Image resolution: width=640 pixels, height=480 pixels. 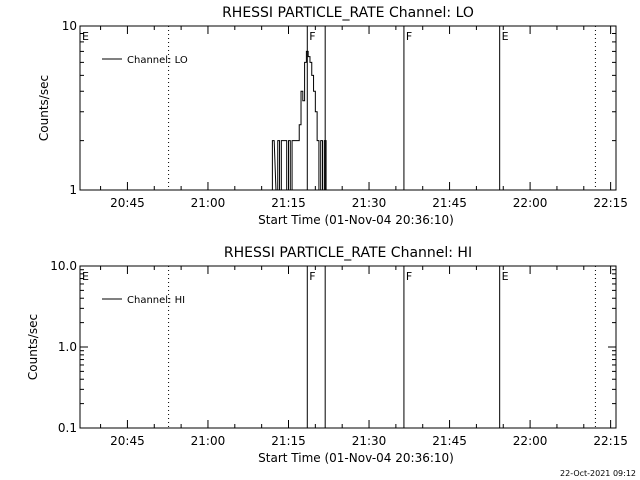 I want to click on legend-label: Channel: LO, so click(x=157, y=60).